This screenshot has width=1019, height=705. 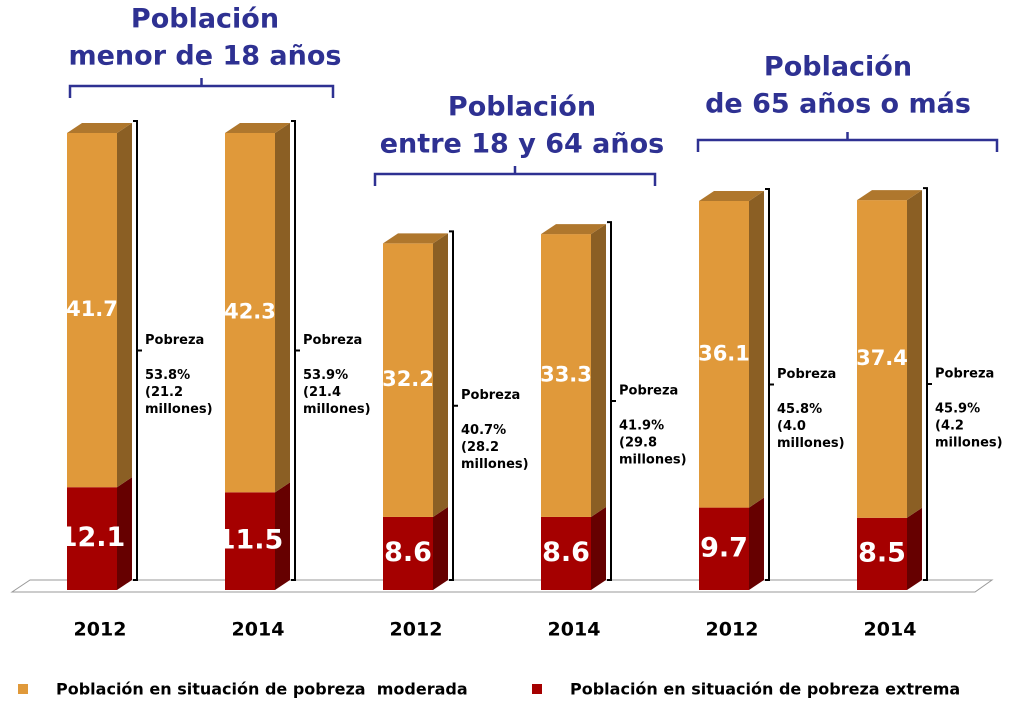 I want to click on annotation: (28.2, so click(x=480, y=447).